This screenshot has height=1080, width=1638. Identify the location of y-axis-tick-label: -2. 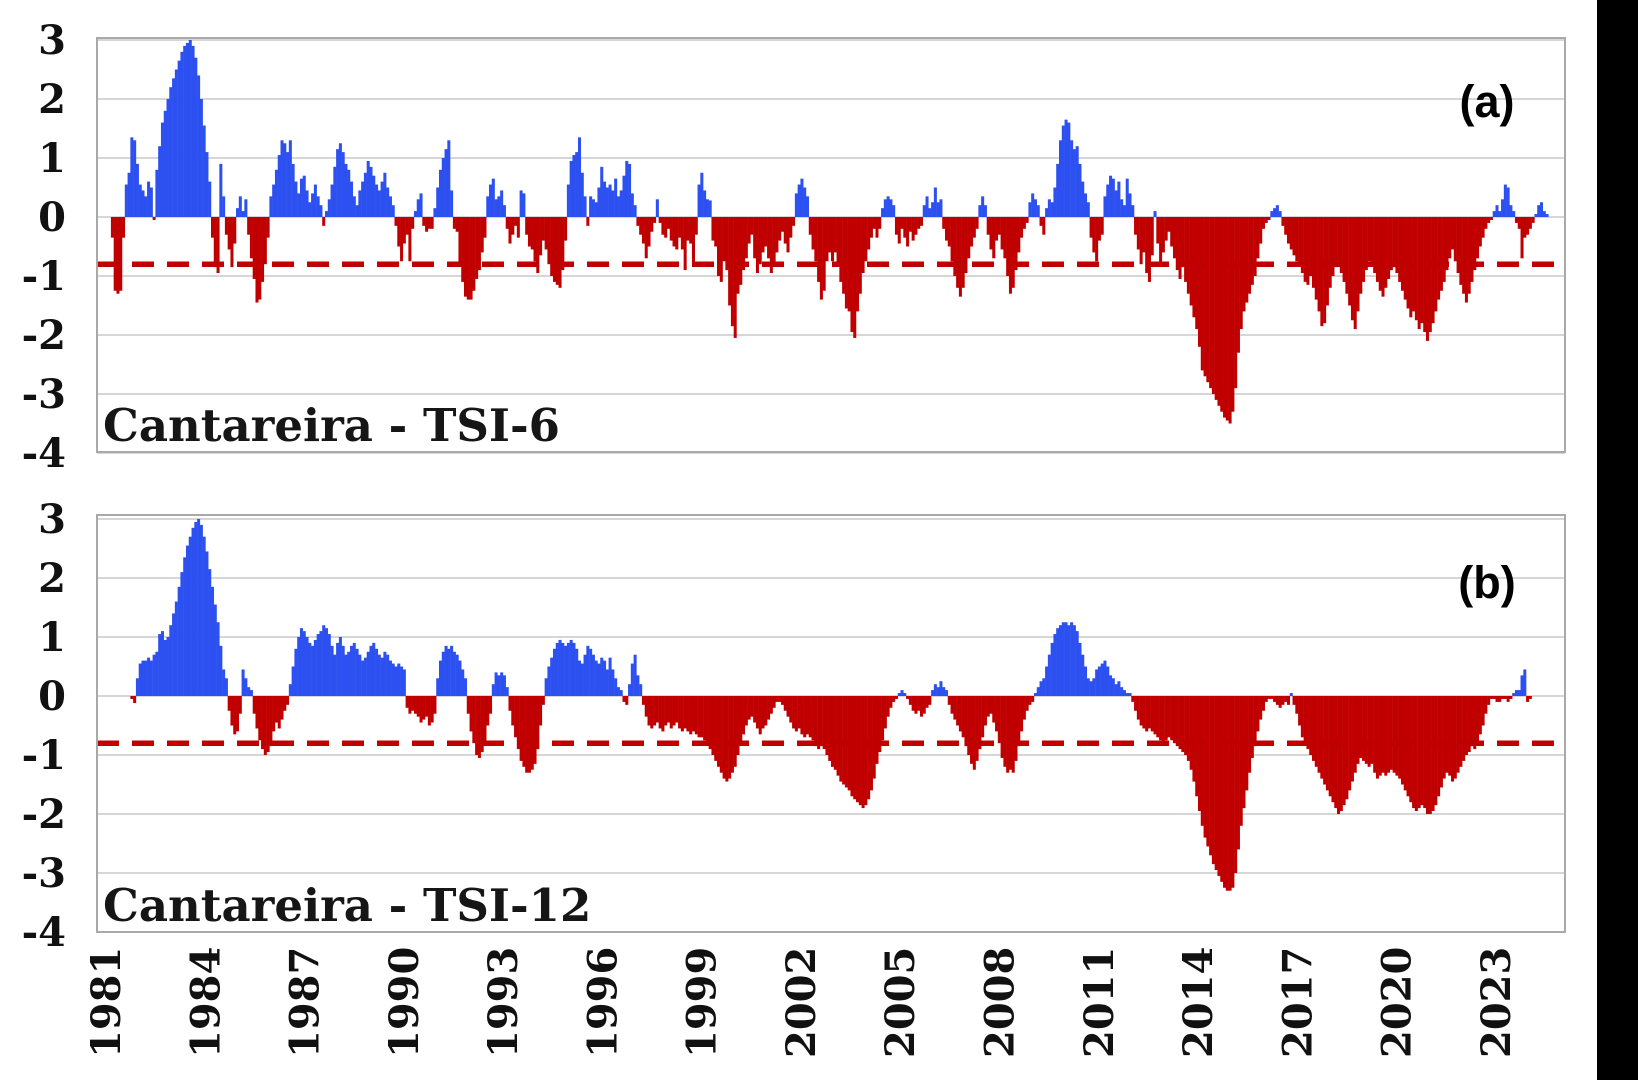
(44, 814).